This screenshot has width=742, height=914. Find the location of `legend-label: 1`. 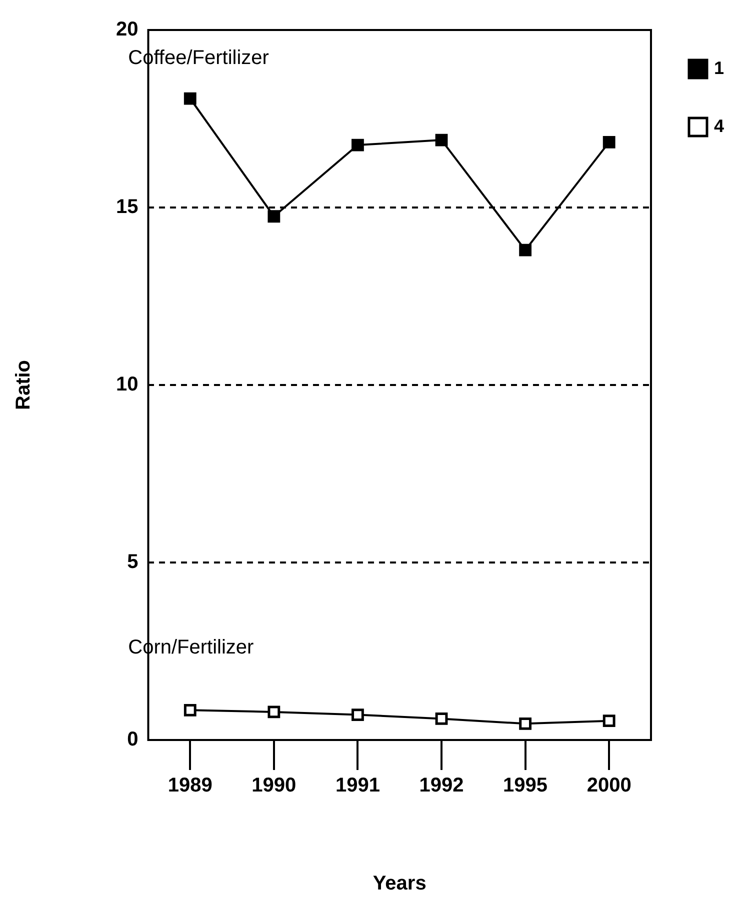

legend-label: 1 is located at coordinates (719, 68).